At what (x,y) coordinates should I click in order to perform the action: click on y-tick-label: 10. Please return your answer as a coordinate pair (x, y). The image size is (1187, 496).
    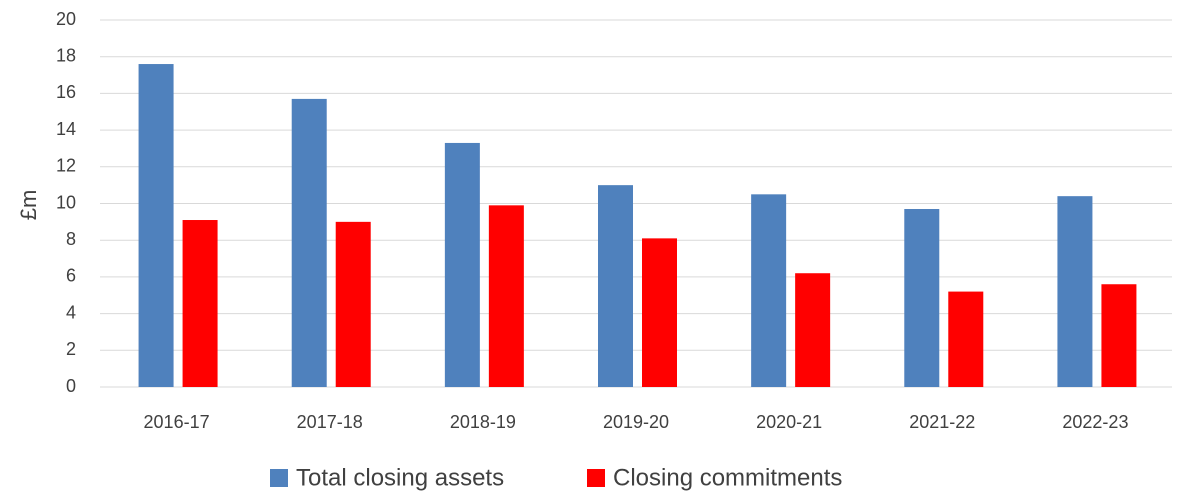
    Looking at the image, I should click on (66, 202).